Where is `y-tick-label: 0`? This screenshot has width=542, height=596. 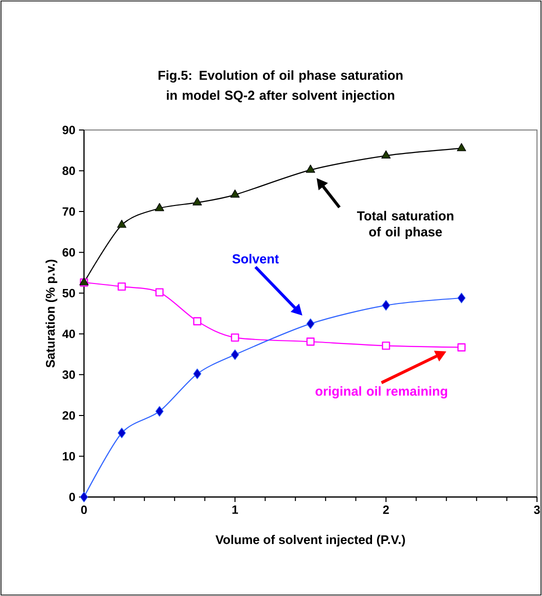
y-tick-label: 0 is located at coordinates (72, 497).